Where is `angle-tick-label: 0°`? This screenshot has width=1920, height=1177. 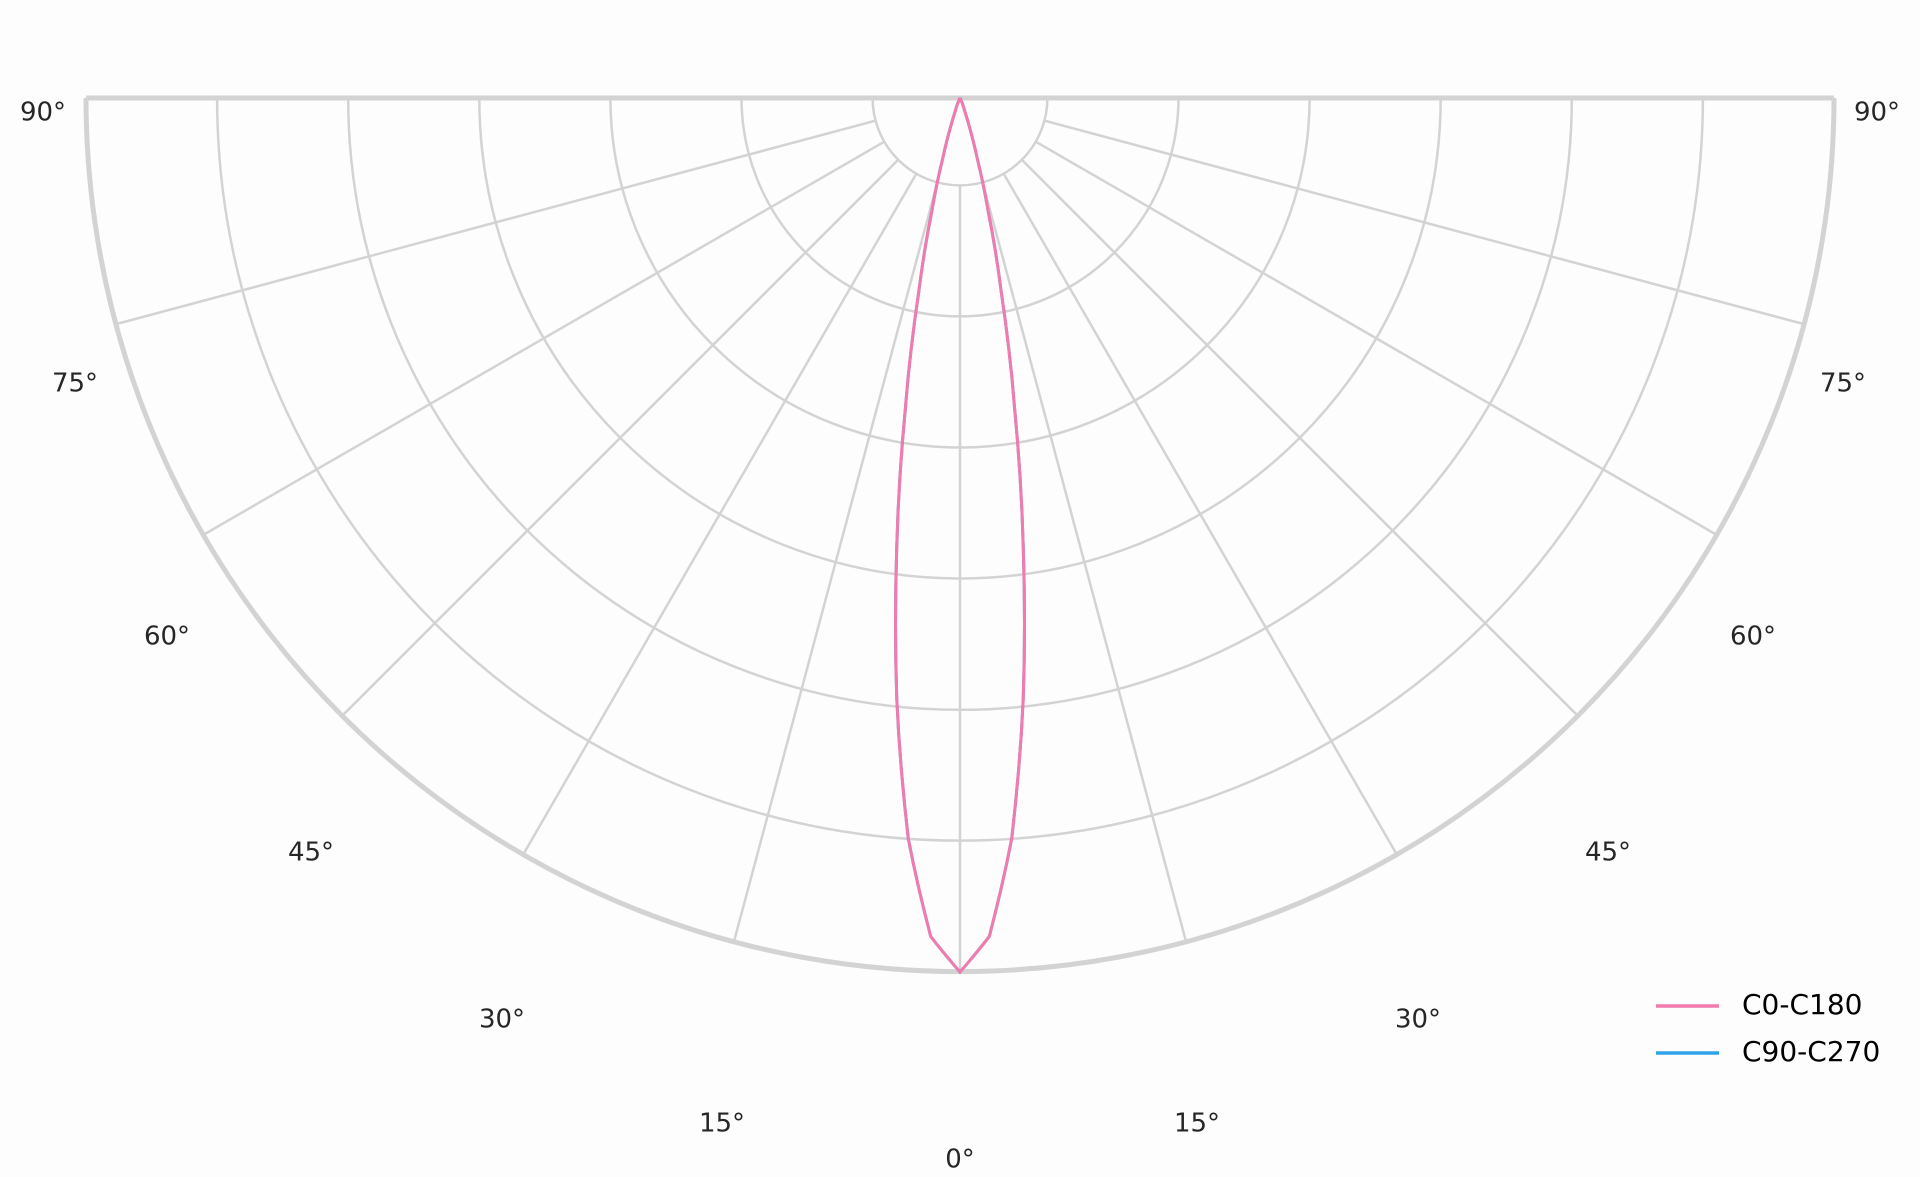 angle-tick-label: 0° is located at coordinates (960, 1160).